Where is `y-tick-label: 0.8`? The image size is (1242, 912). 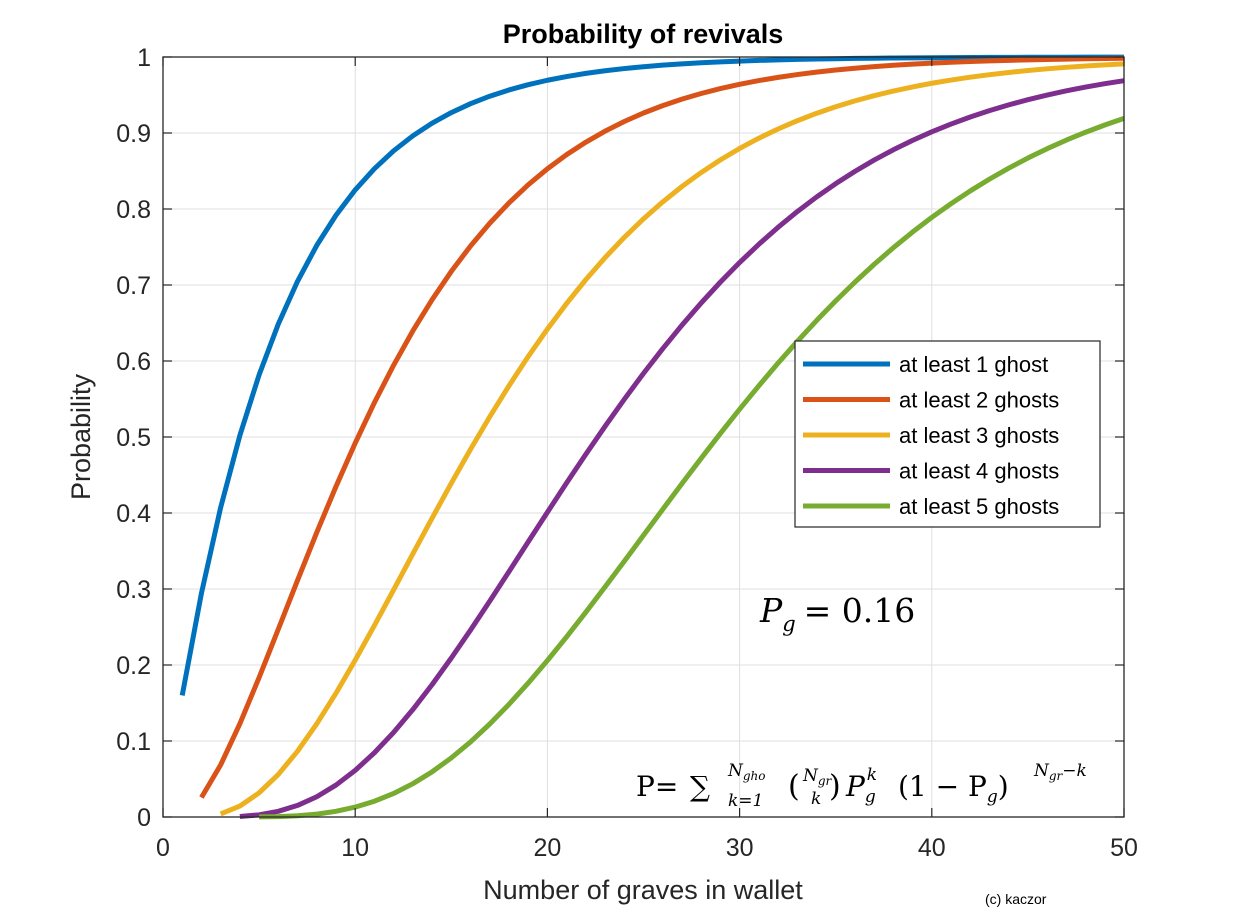
y-tick-label: 0.8 is located at coordinates (133, 210).